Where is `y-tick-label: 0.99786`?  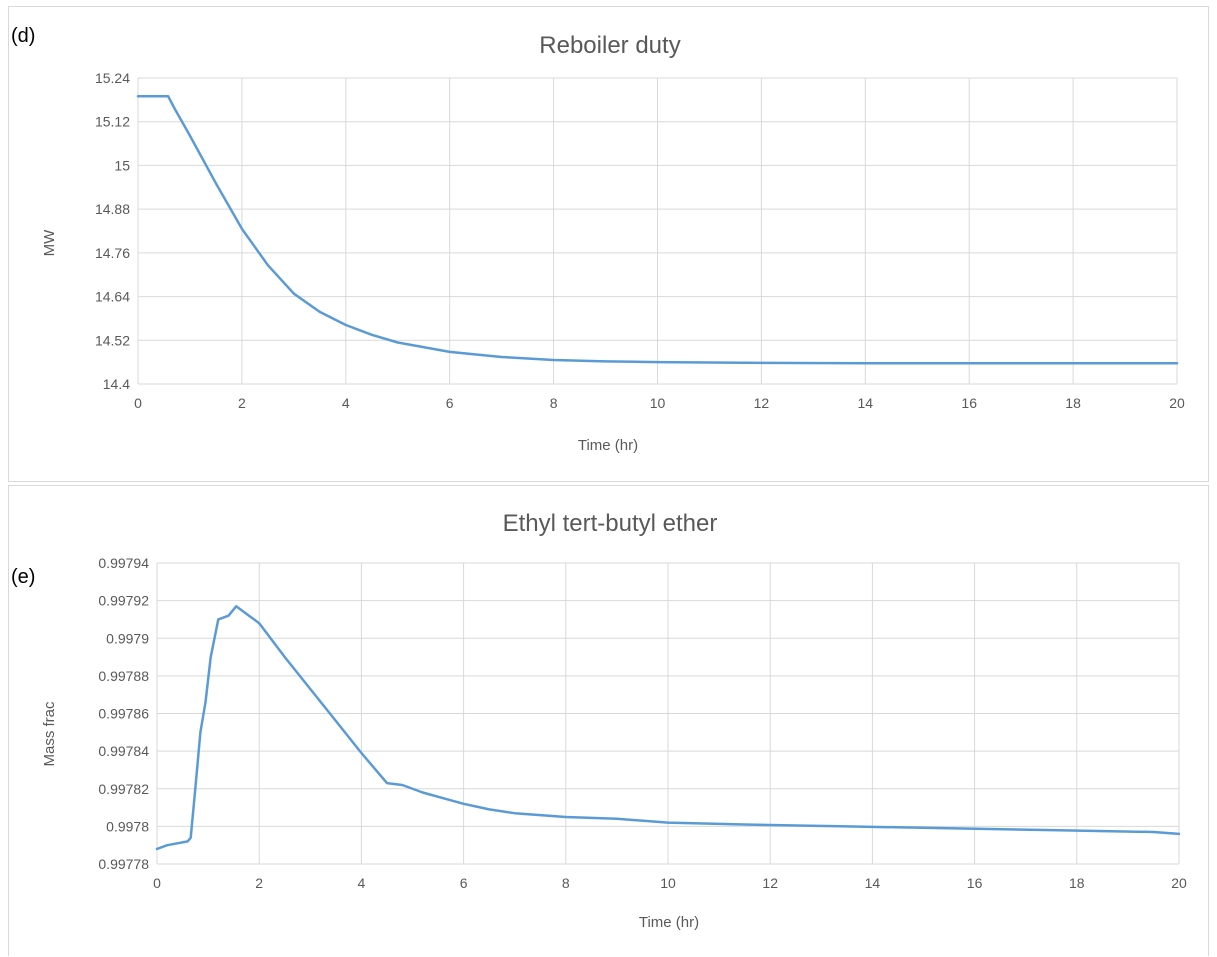
y-tick-label: 0.99786 is located at coordinates (123, 714).